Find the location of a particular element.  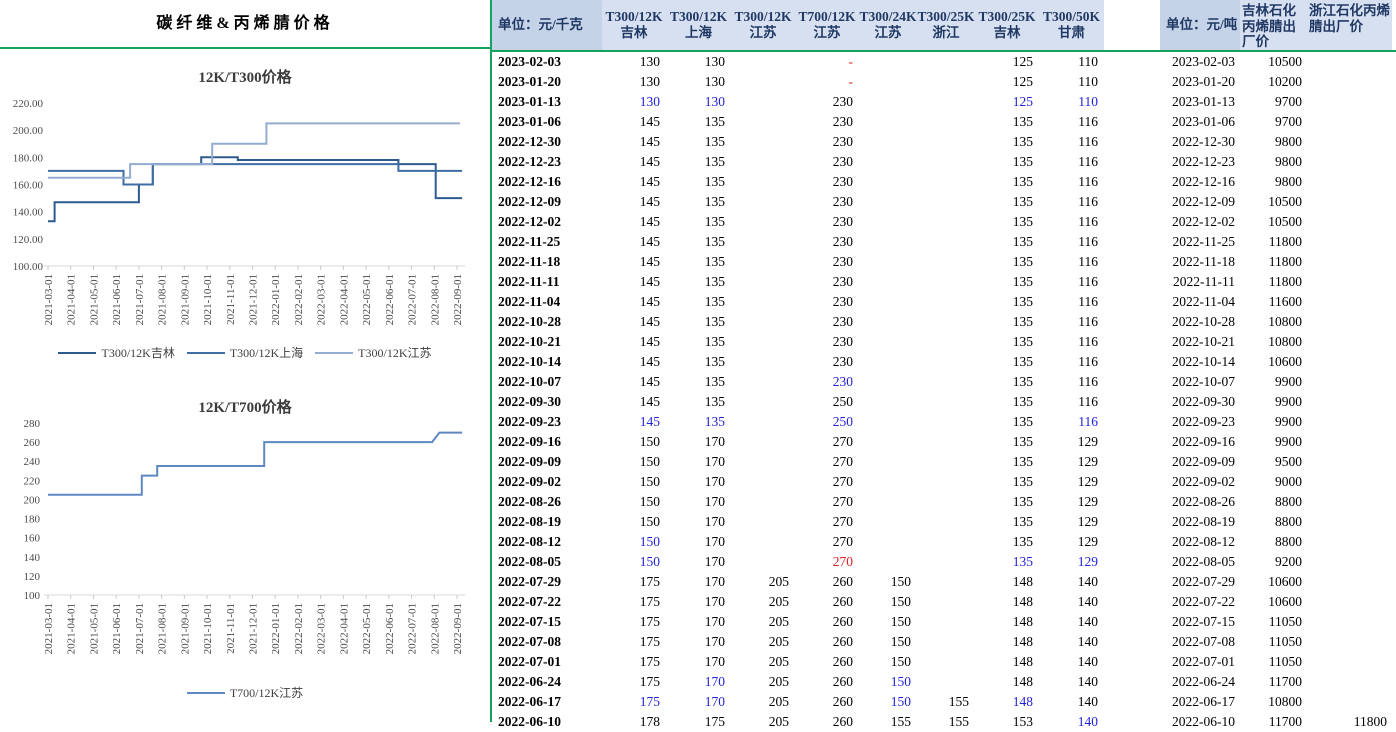

column-header-t300-50k: T300/50K 甘肃 is located at coordinates (1071, 25).